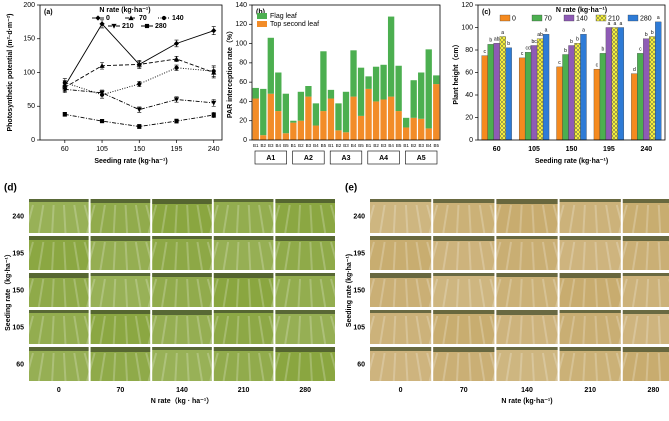 This screenshot has width=669, height=421. What do you see at coordinates (243, 82) in the screenshot?
I see `y-tick-label: 60` at bounding box center [243, 82].